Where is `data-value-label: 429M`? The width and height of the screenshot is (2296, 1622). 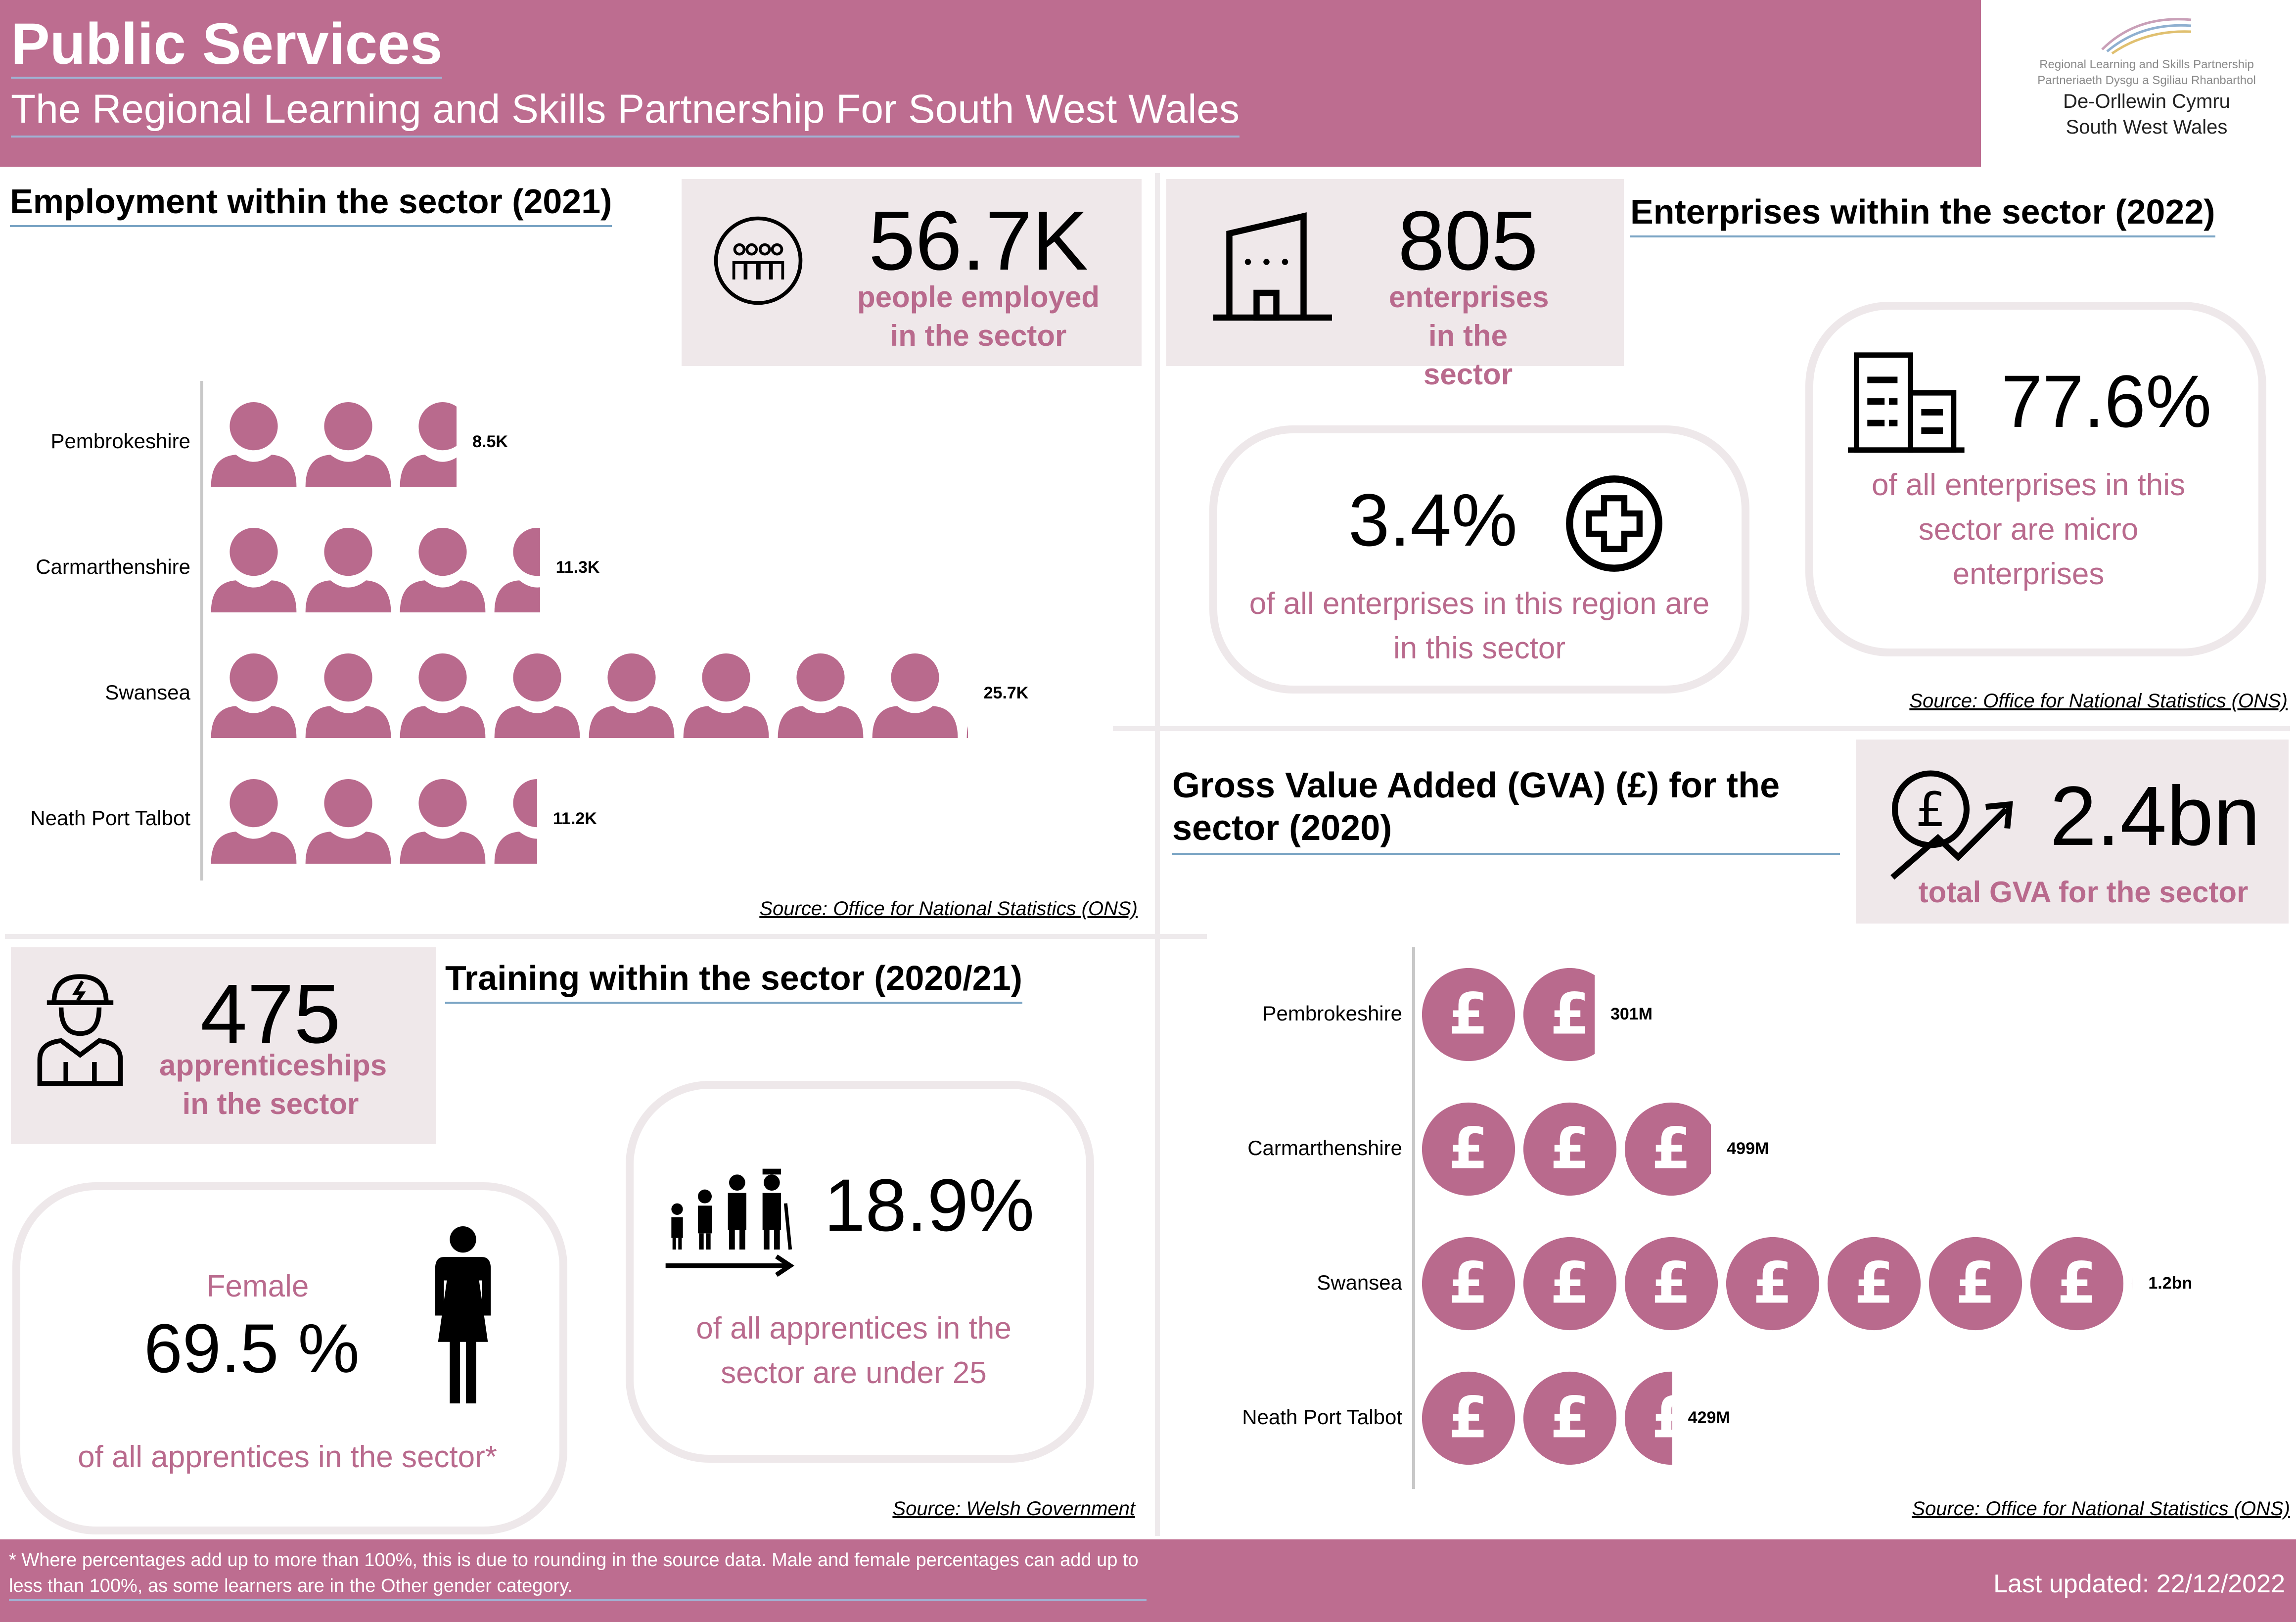
data-value-label: 429M is located at coordinates (1709, 1417).